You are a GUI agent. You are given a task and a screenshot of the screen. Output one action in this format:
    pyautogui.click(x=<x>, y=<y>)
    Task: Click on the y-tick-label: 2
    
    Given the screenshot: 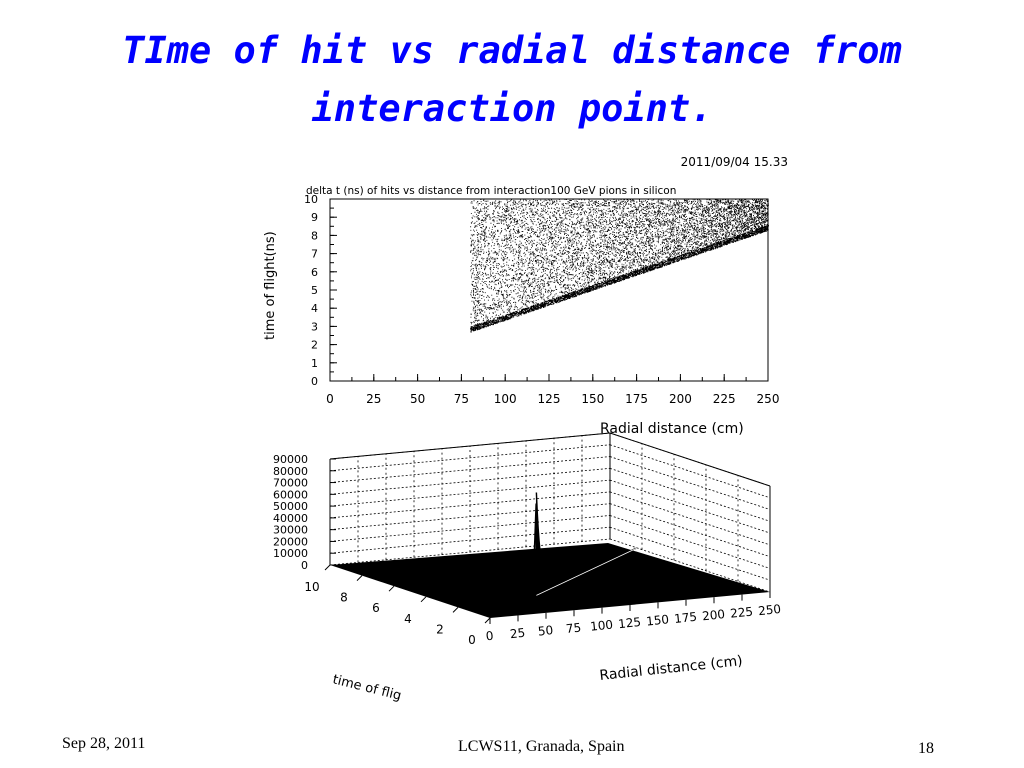 What is the action you would take?
    pyautogui.click(x=314, y=345)
    